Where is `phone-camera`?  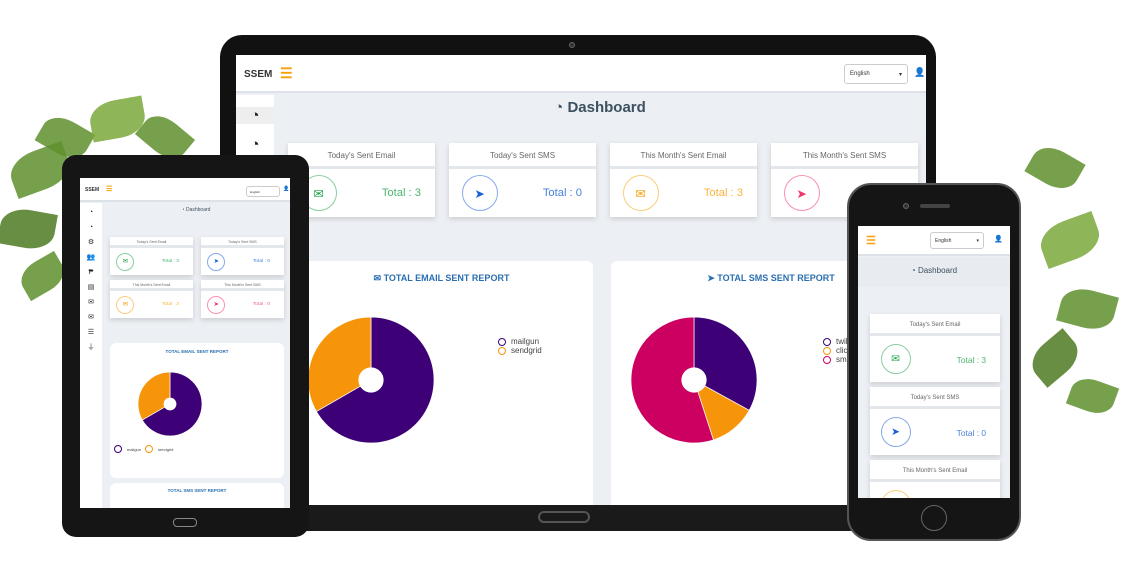 phone-camera is located at coordinates (906, 206).